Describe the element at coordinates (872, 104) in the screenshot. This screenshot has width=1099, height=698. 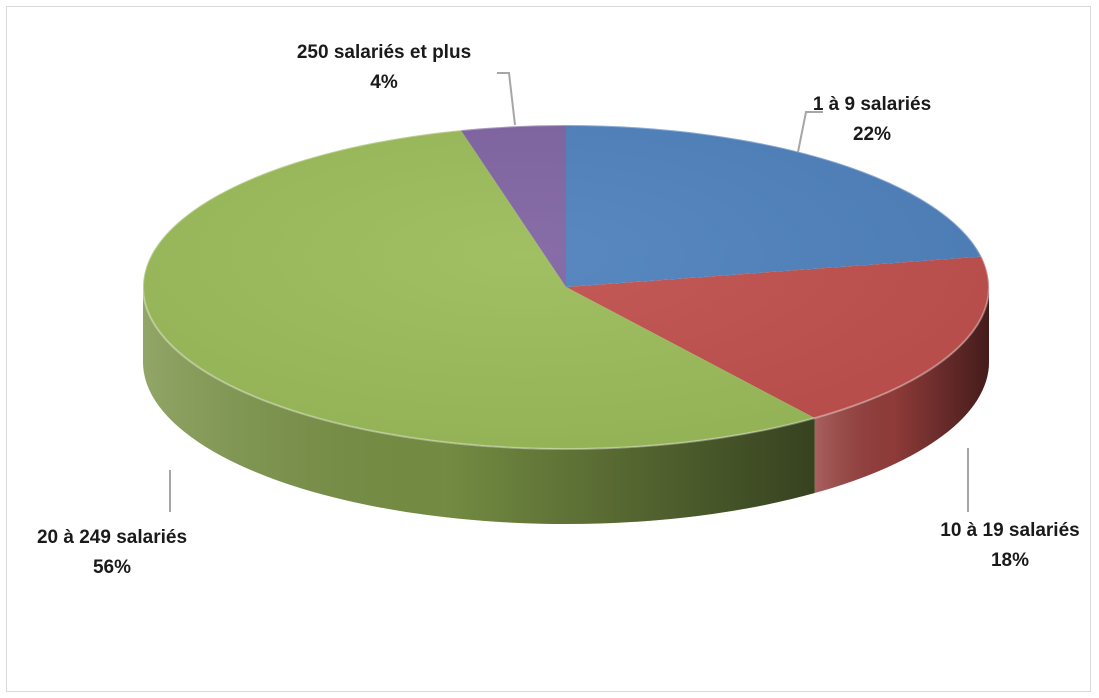
I see `data-label-category-1-a-9-salaries: 1 à 9 salariés` at that location.